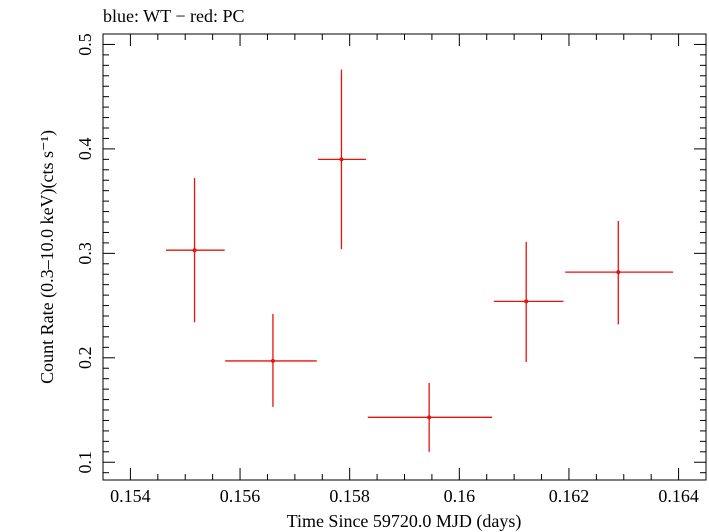 This screenshot has width=709, height=532. Describe the element at coordinates (240, 496) in the screenshot. I see `x-tick-label: 0.156` at that location.